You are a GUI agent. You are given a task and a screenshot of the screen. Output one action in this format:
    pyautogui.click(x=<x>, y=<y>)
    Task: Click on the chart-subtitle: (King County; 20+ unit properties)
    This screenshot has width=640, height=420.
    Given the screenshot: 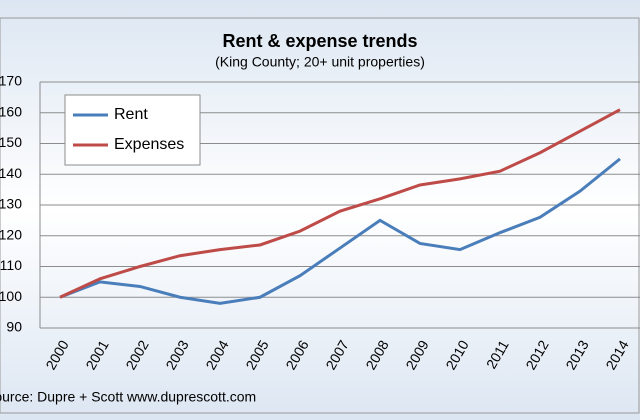 What is the action you would take?
    pyautogui.click(x=320, y=62)
    